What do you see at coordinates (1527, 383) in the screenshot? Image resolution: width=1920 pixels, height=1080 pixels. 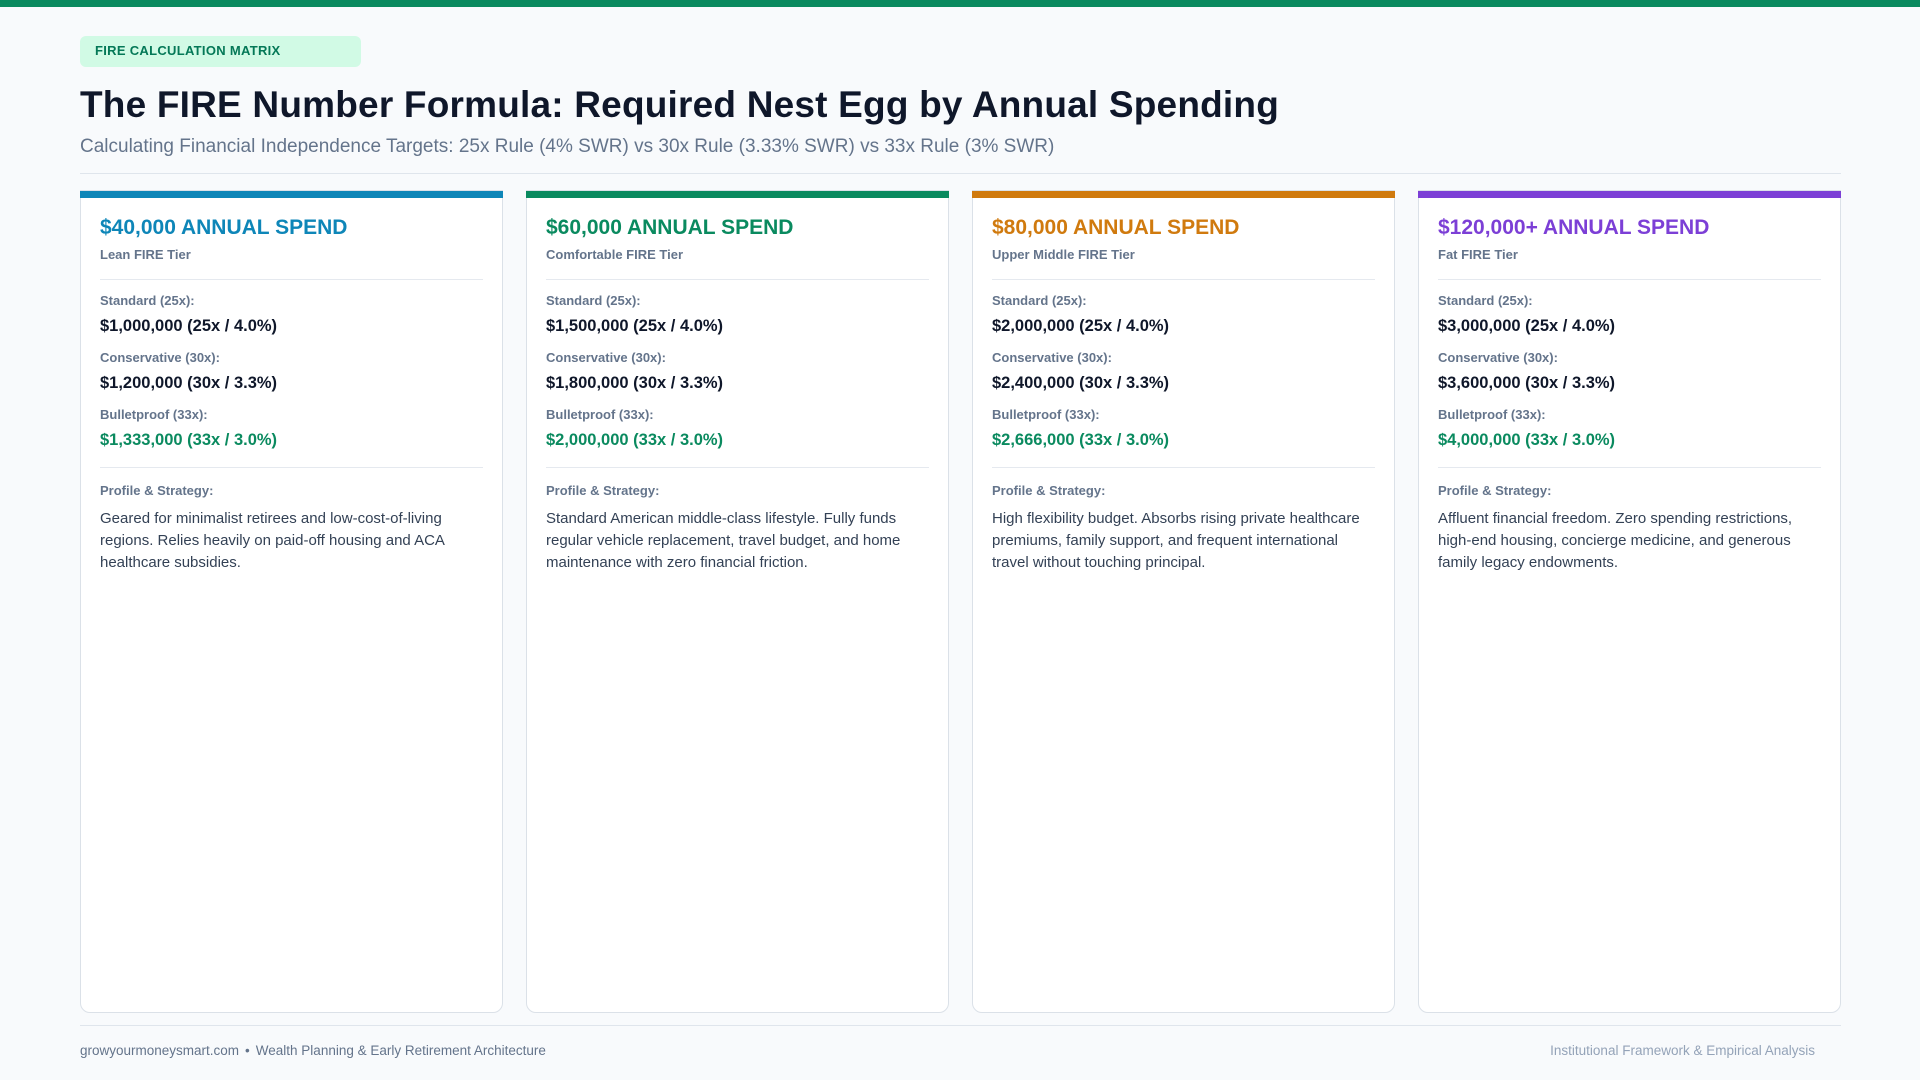 I see `conservative-value: $3,600,000 (30x / 3.3%)` at bounding box center [1527, 383].